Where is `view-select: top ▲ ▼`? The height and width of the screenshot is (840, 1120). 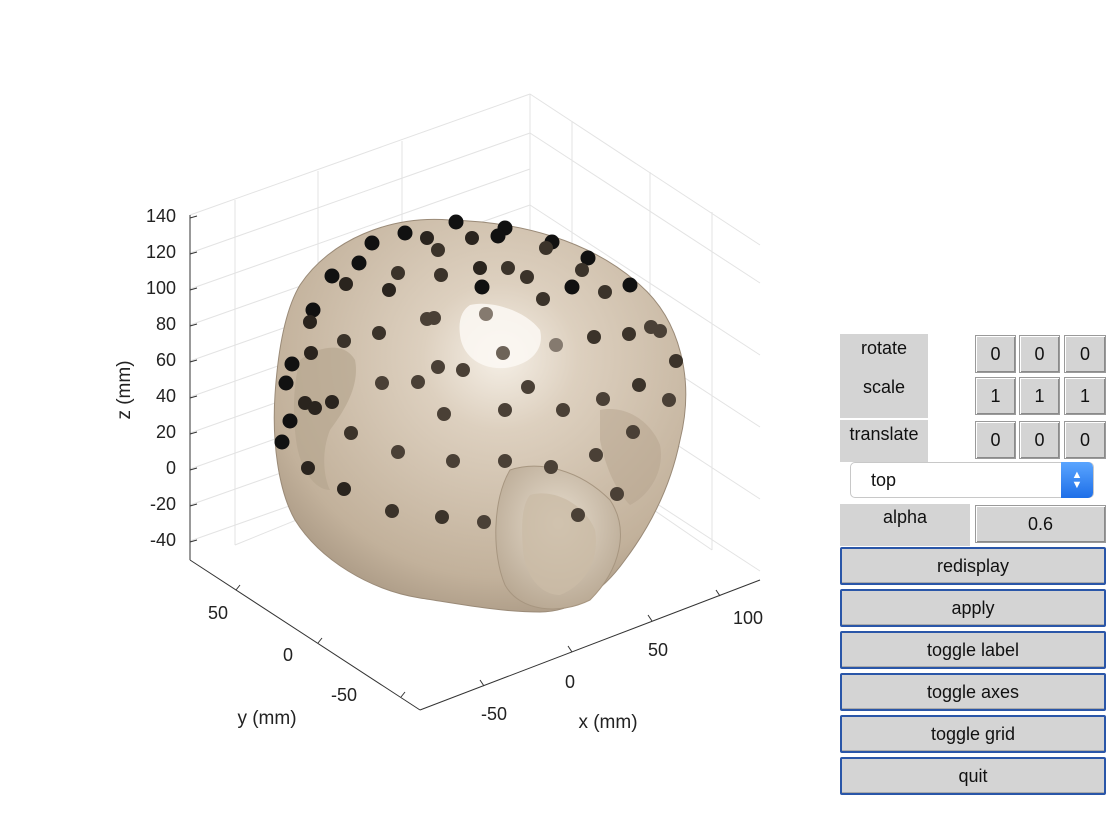 view-select: top ▲ ▼ is located at coordinates (972, 480).